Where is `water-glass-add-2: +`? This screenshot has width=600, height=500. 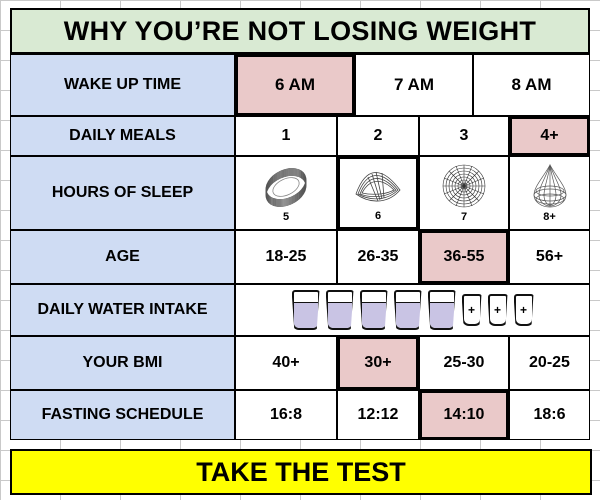 water-glass-add-2: + is located at coordinates (497, 310).